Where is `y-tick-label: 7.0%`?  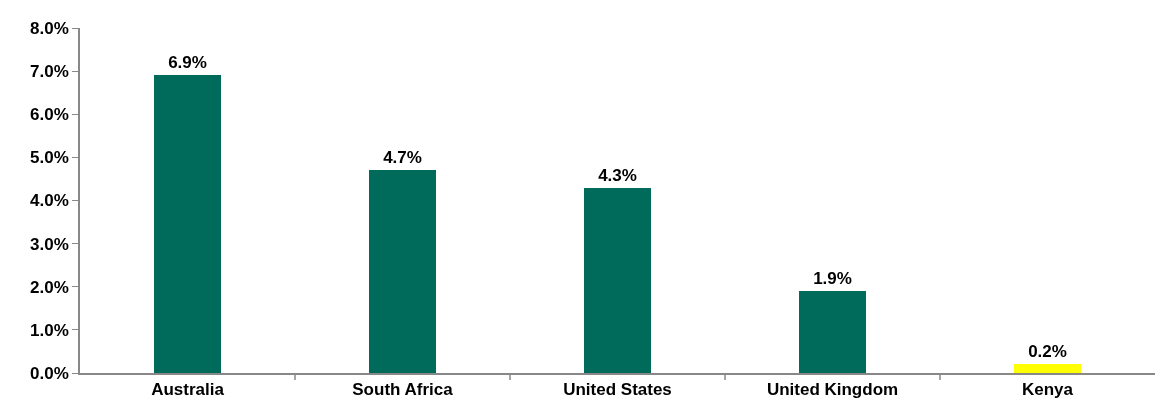 y-tick-label: 7.0% is located at coordinates (49, 72).